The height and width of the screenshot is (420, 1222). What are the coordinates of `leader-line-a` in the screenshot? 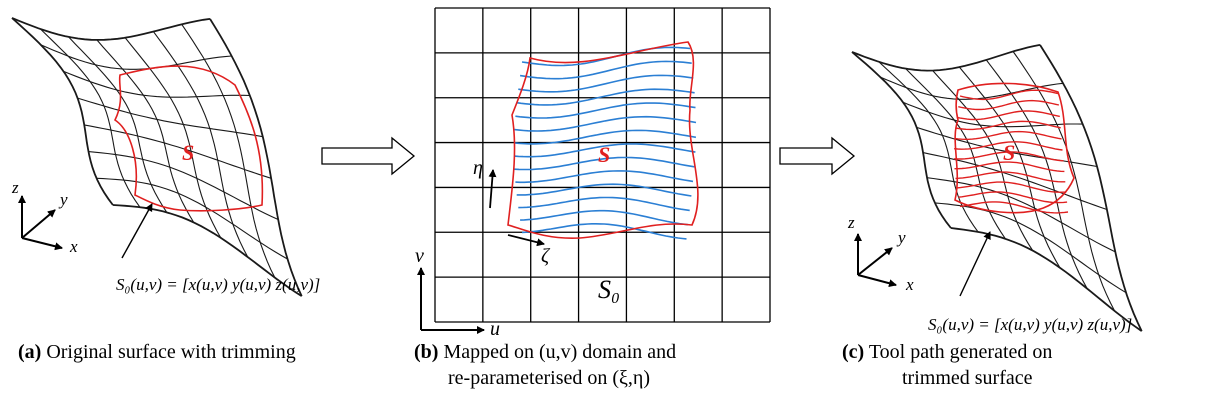 It's located at (137, 231).